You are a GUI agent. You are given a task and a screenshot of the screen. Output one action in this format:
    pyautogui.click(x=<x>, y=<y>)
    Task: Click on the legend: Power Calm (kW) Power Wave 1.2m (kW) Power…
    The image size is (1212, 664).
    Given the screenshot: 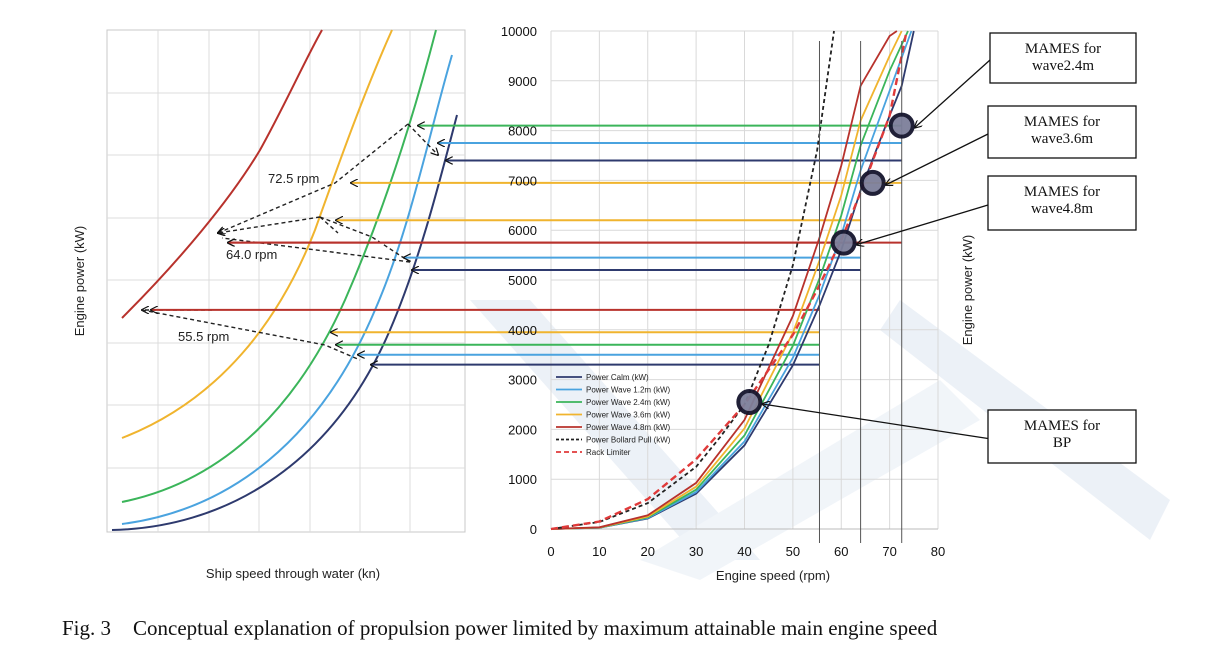 What is the action you would take?
    pyautogui.click(x=613, y=415)
    